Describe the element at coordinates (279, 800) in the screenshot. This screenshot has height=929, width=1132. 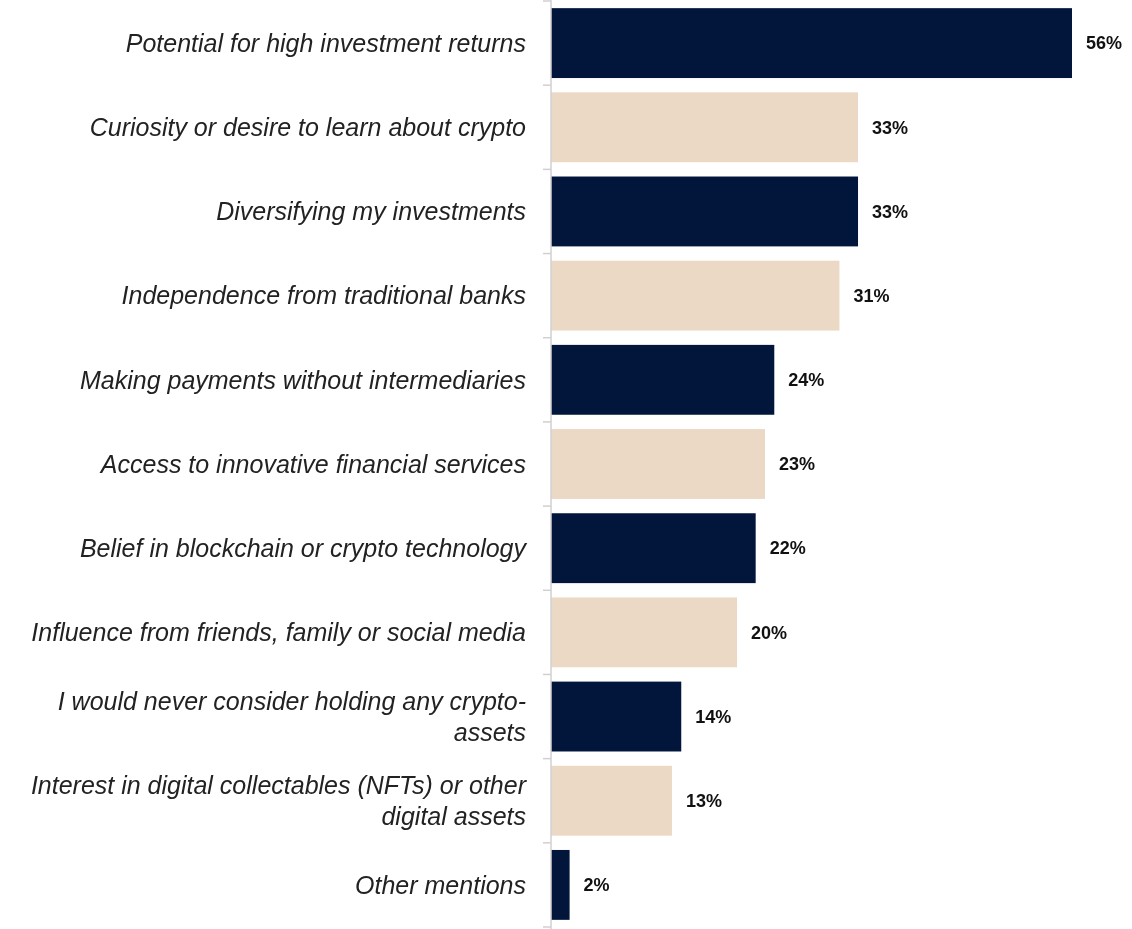
I see `y-tick-label: Interest in digital collectables (NFTs) or other digital assets` at that location.